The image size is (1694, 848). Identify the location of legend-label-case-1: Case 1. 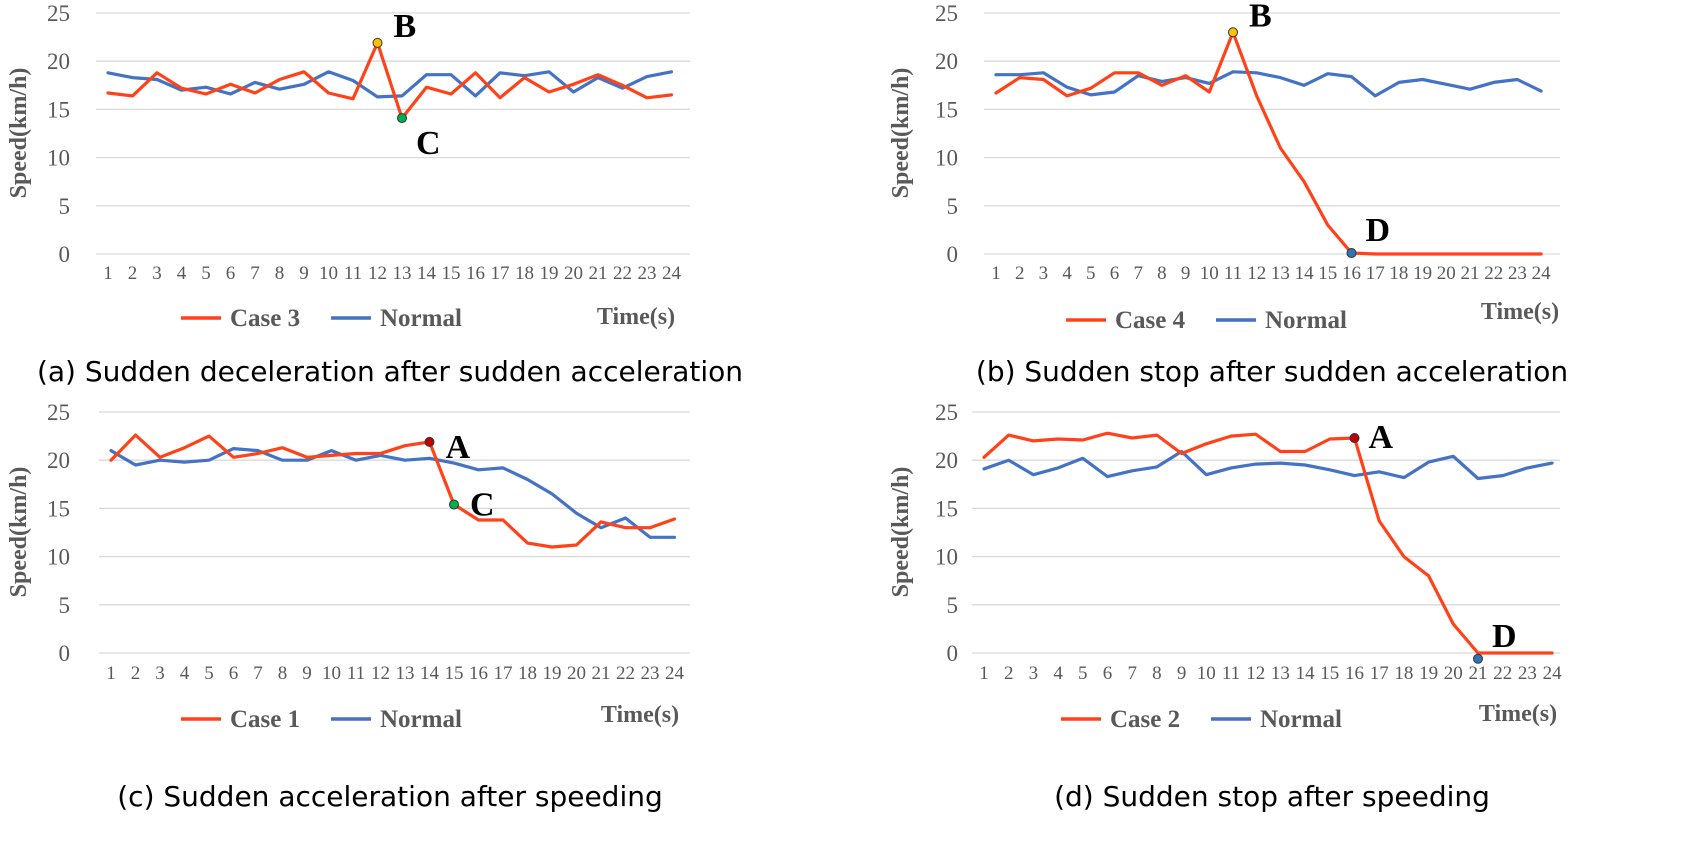
(265, 719).